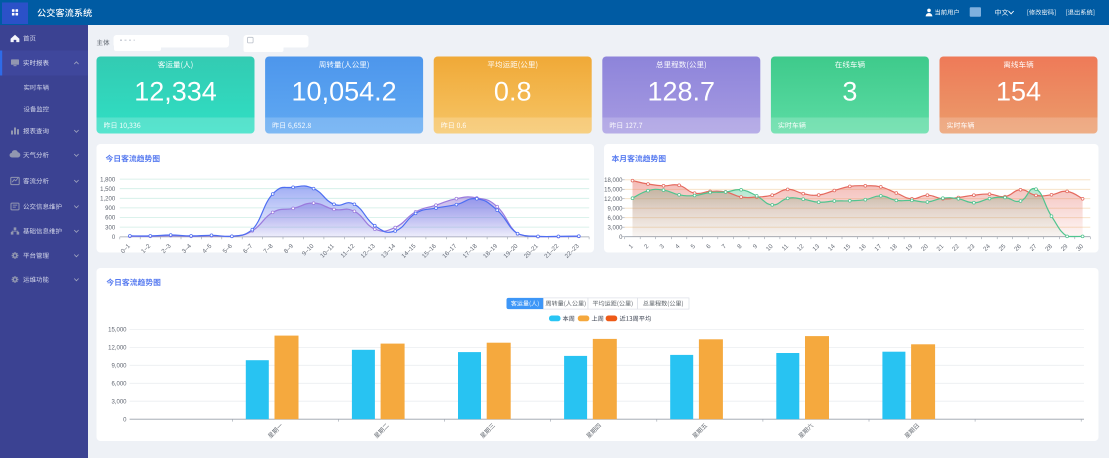 Image resolution: width=1109 pixels, height=458 pixels. I want to click on svg-text: 14, so click(832, 248).